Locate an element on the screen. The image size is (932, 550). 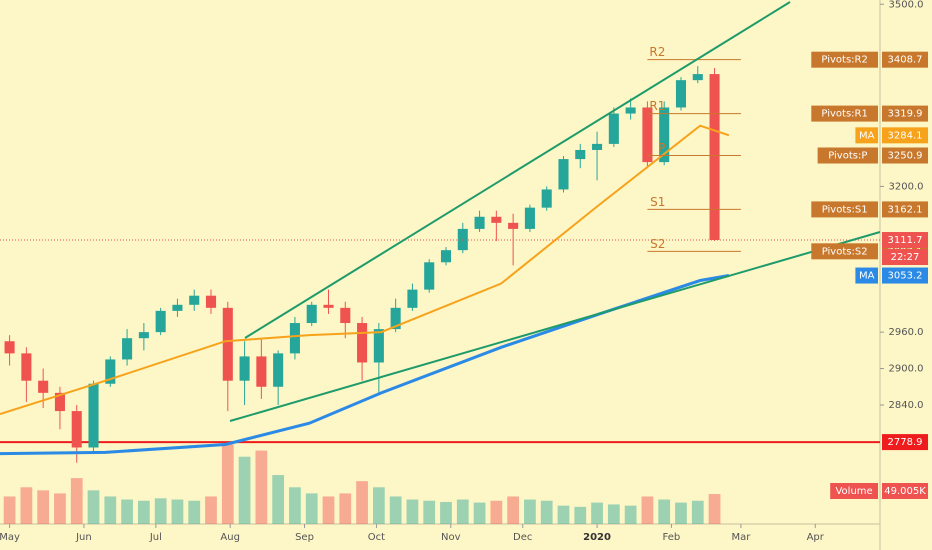
value-label: 3284.1 is located at coordinates (905, 135).